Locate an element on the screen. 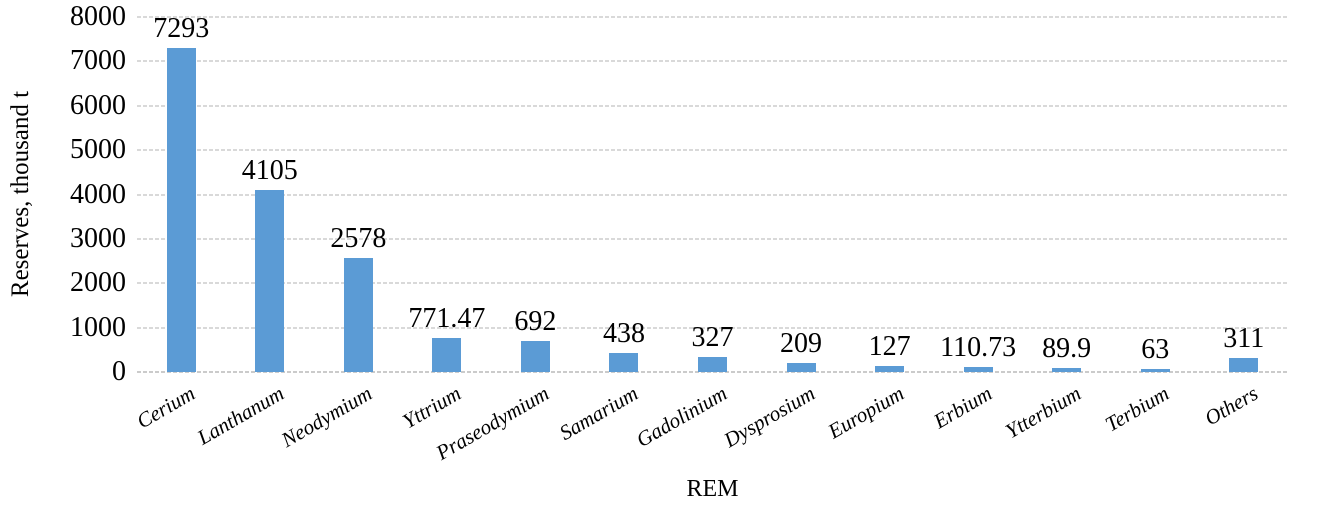  y-tick-label: 2000 is located at coordinates (98, 283).